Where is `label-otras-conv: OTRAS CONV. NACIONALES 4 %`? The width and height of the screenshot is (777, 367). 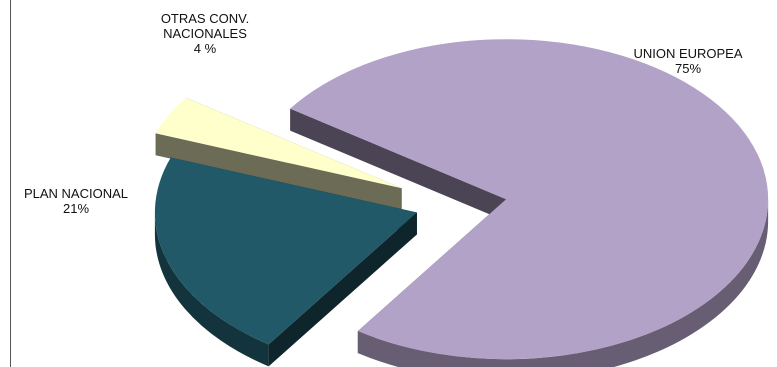
label-otras-conv: OTRAS CONV. NACIONALES 4 % is located at coordinates (205, 33).